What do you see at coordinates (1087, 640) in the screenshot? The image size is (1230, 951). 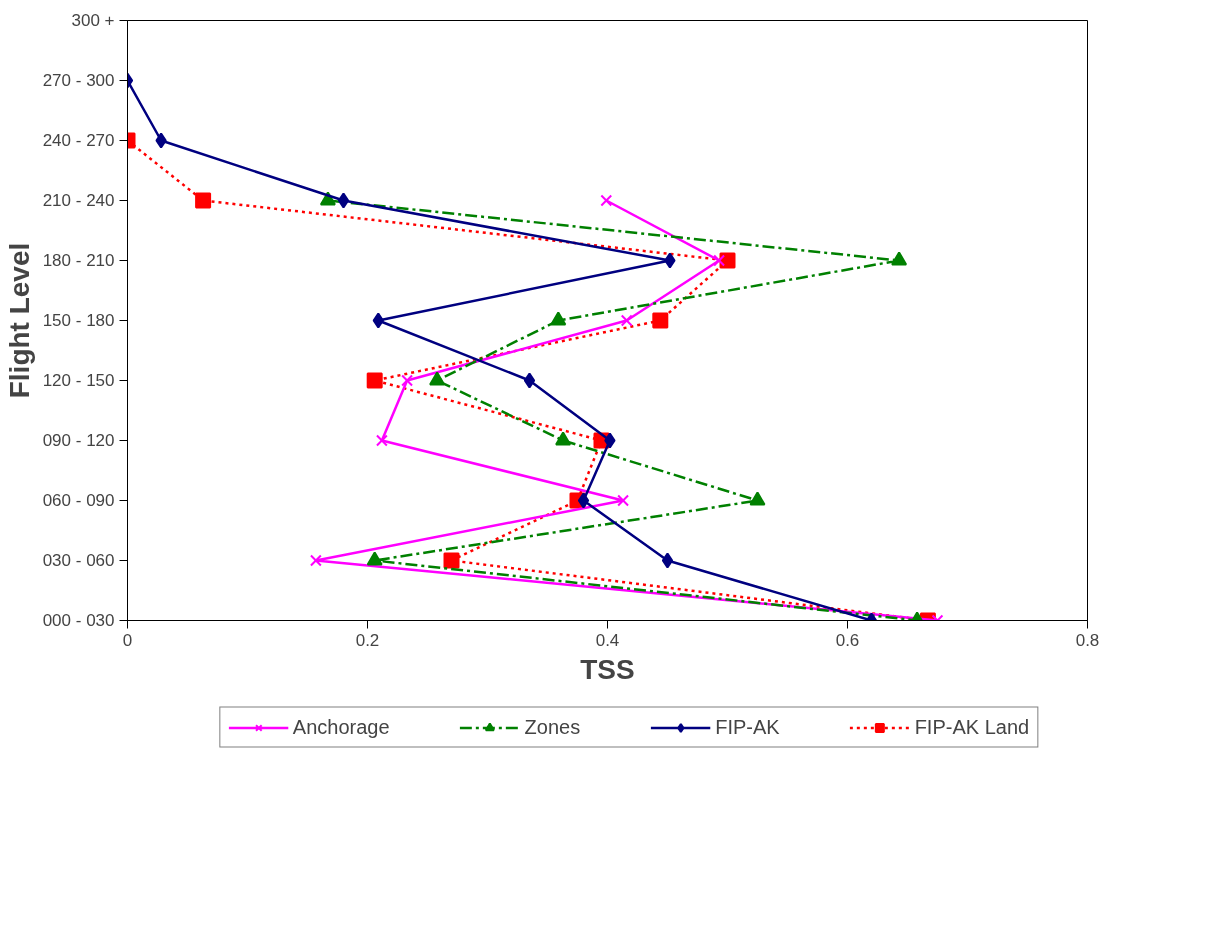 I see `x-tick-label: 0.8` at bounding box center [1087, 640].